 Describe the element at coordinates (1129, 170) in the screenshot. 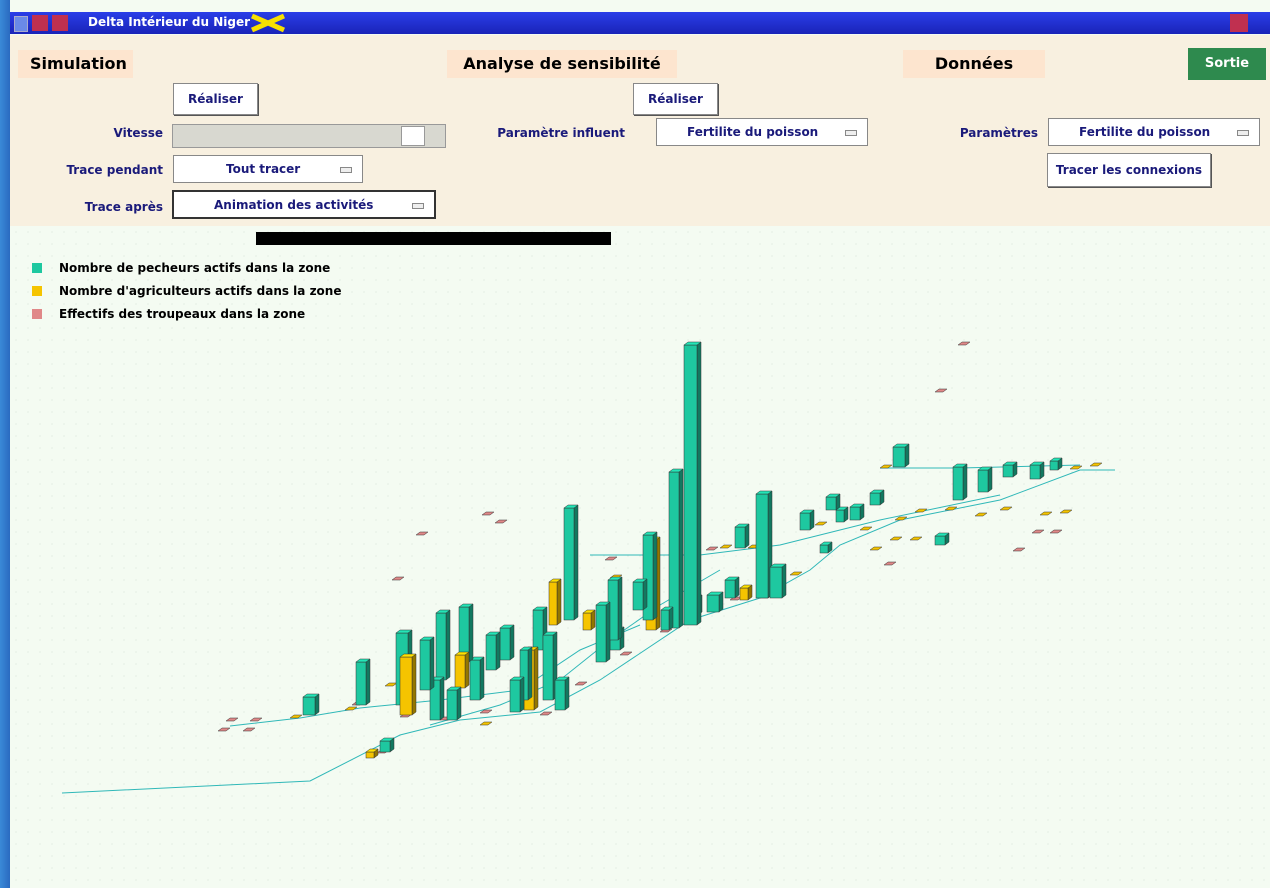

I see `connections-button: Tracer les connexions` at that location.